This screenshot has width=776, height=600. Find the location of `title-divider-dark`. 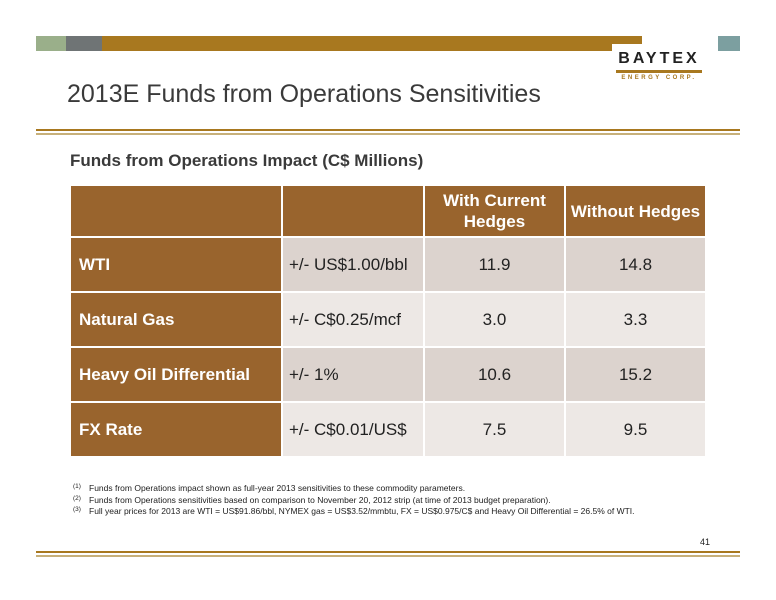

title-divider-dark is located at coordinates (388, 130).